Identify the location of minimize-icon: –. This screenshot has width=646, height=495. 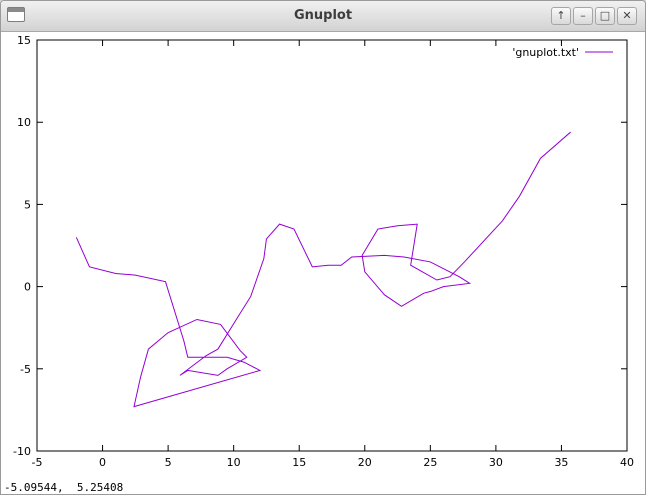
(583, 16).